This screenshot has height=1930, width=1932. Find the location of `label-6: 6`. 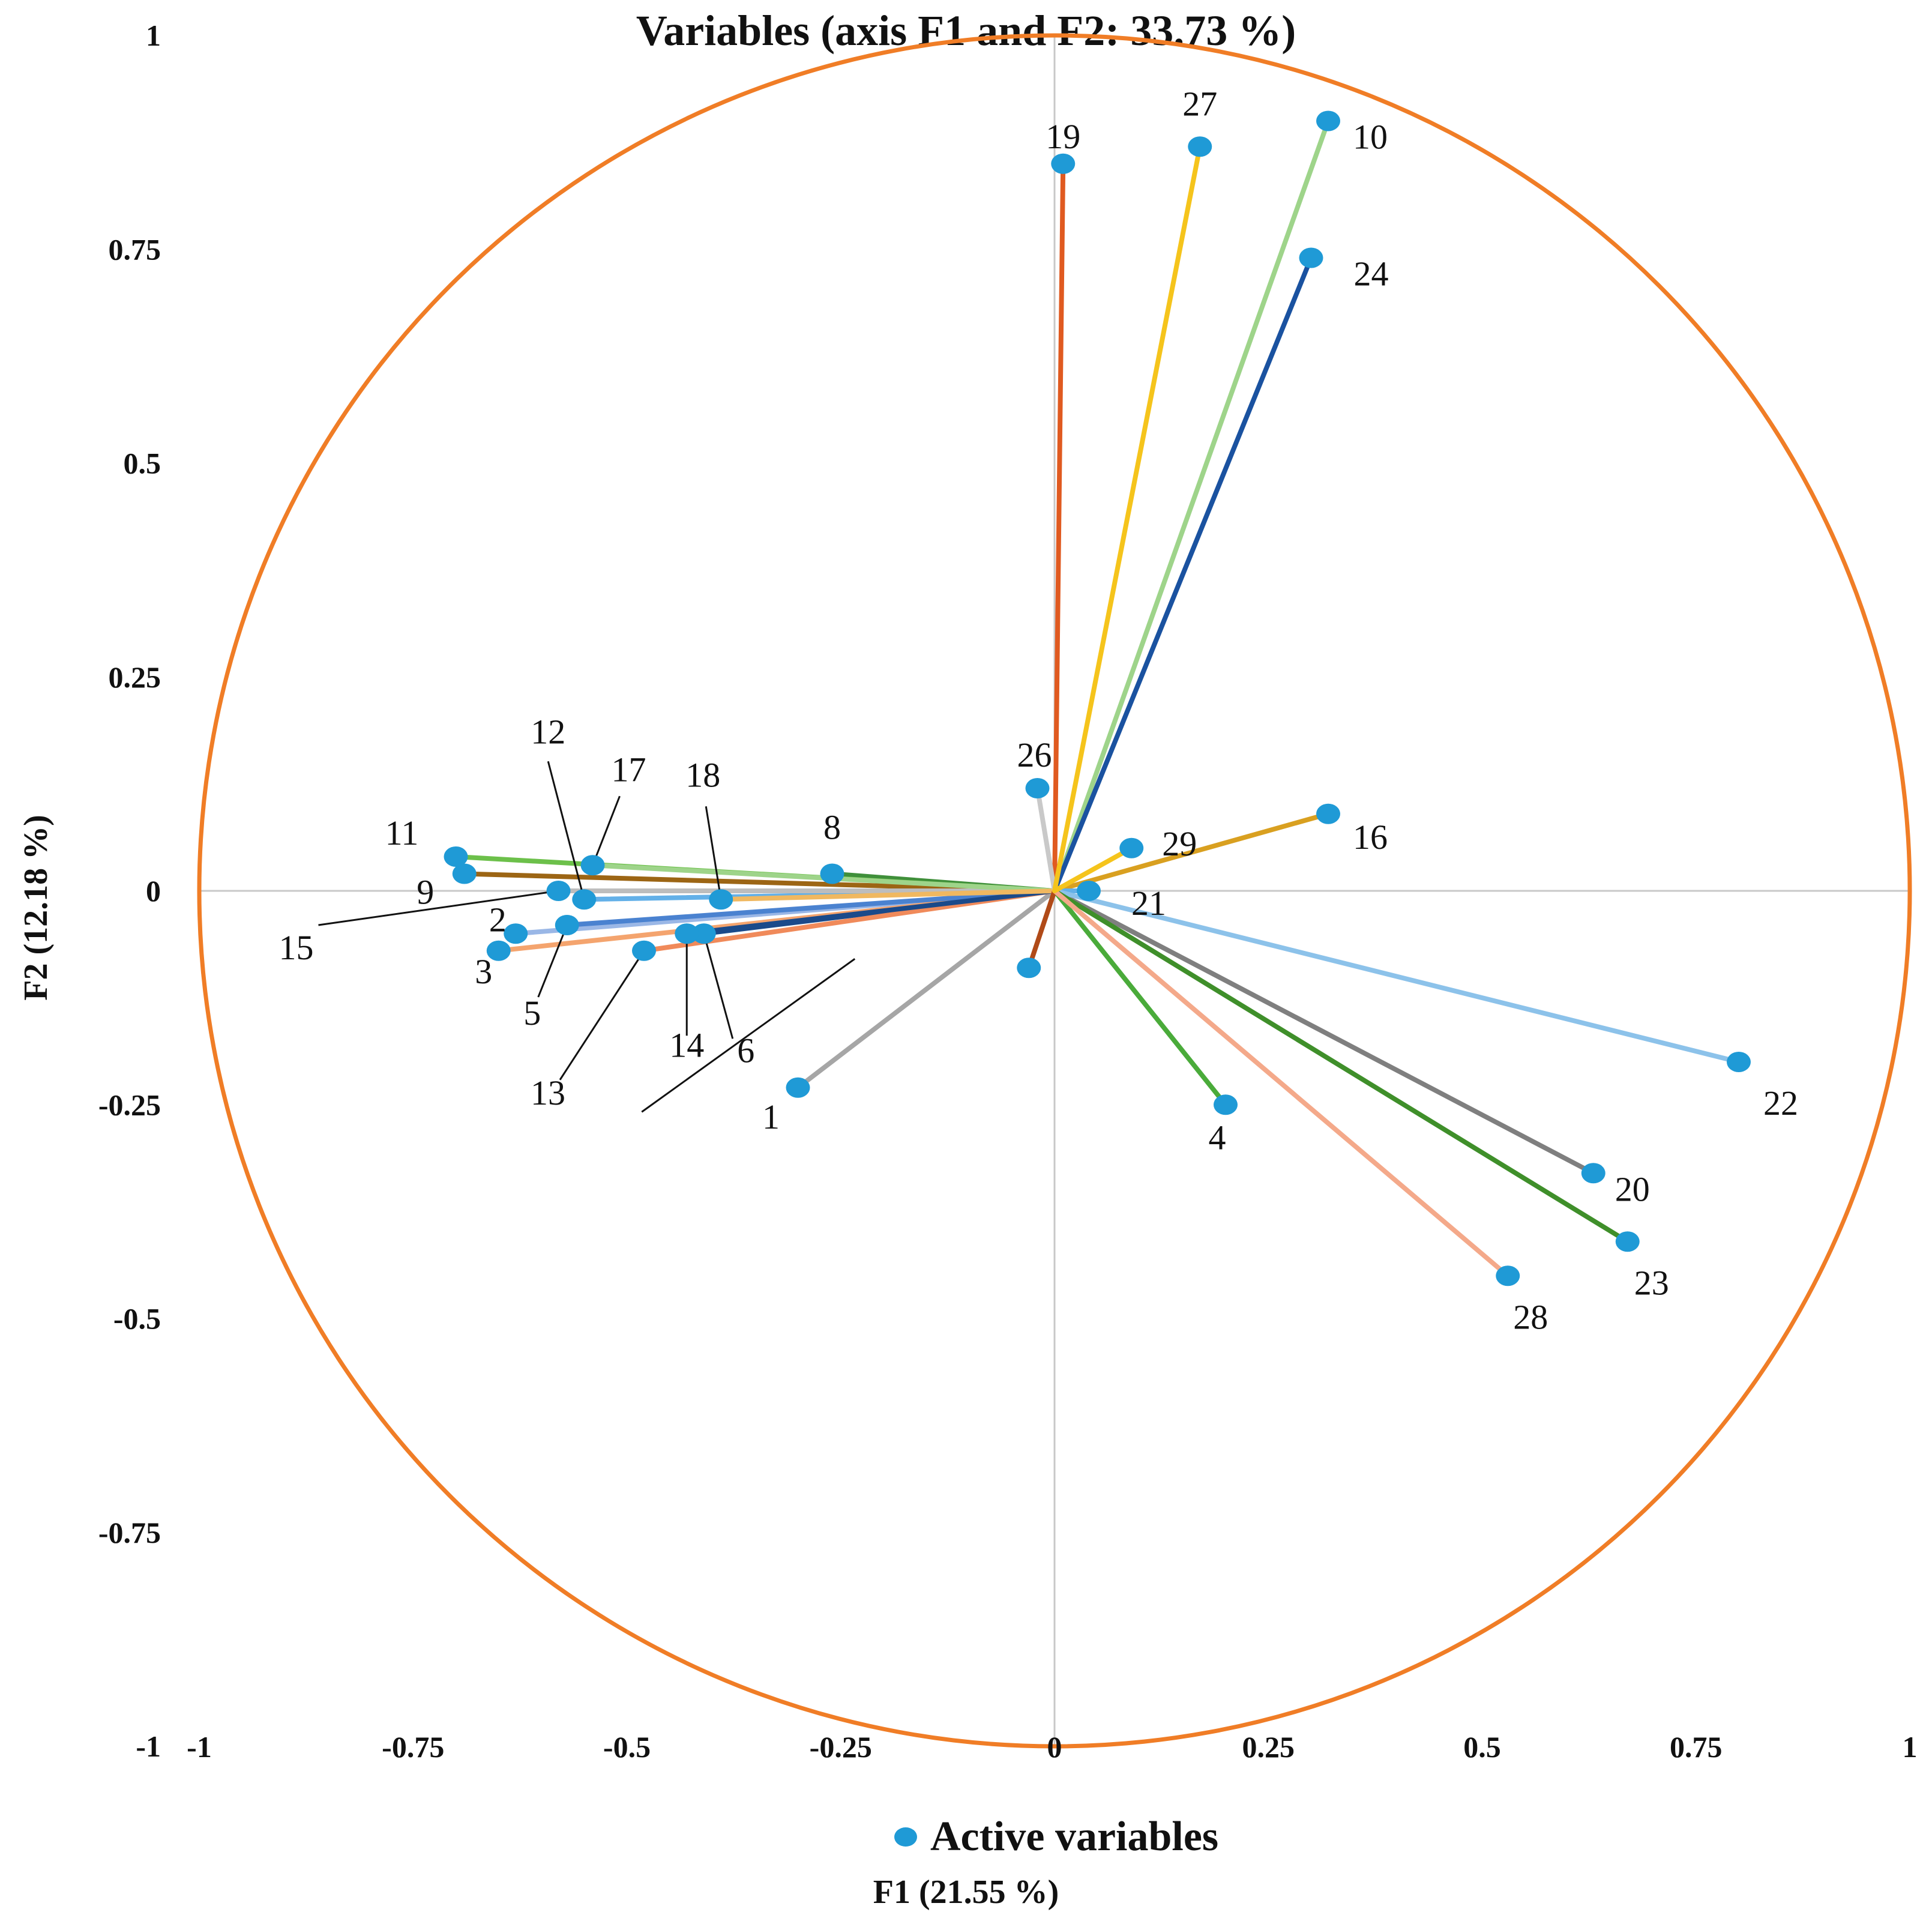

label-6: 6 is located at coordinates (745, 1050).